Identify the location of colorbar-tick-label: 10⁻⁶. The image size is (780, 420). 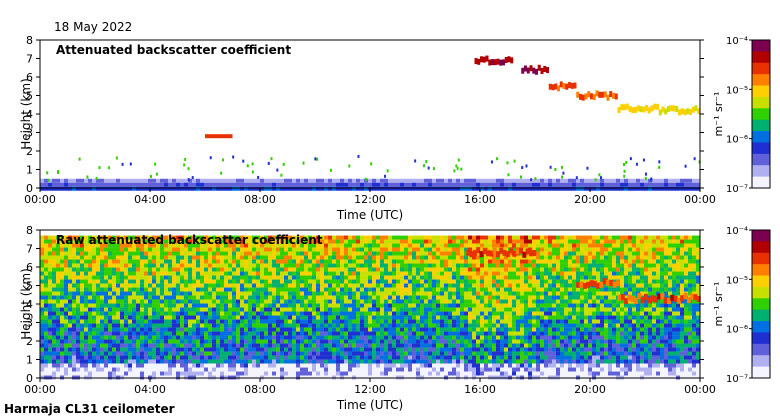
(737, 330).